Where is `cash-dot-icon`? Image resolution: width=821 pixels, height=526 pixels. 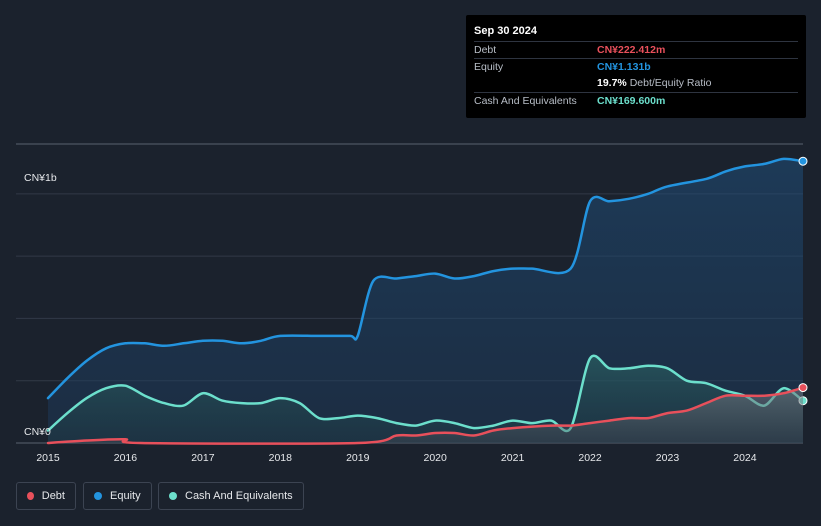 cash-dot-icon is located at coordinates (173, 496).